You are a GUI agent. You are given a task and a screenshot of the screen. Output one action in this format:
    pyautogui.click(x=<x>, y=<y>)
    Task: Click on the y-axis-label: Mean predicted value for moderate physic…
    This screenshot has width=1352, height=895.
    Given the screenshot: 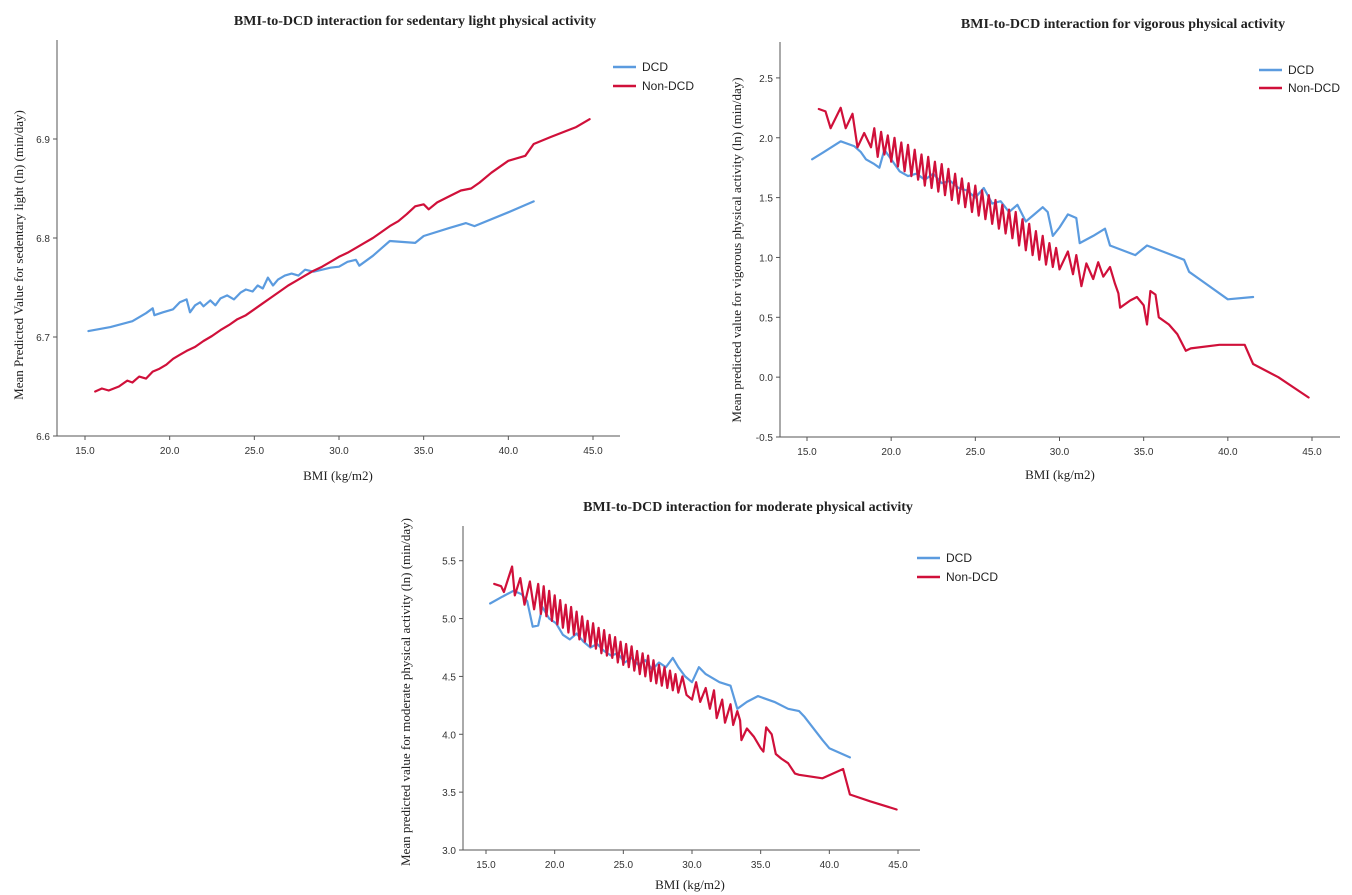 What is the action you would take?
    pyautogui.click(x=405, y=692)
    